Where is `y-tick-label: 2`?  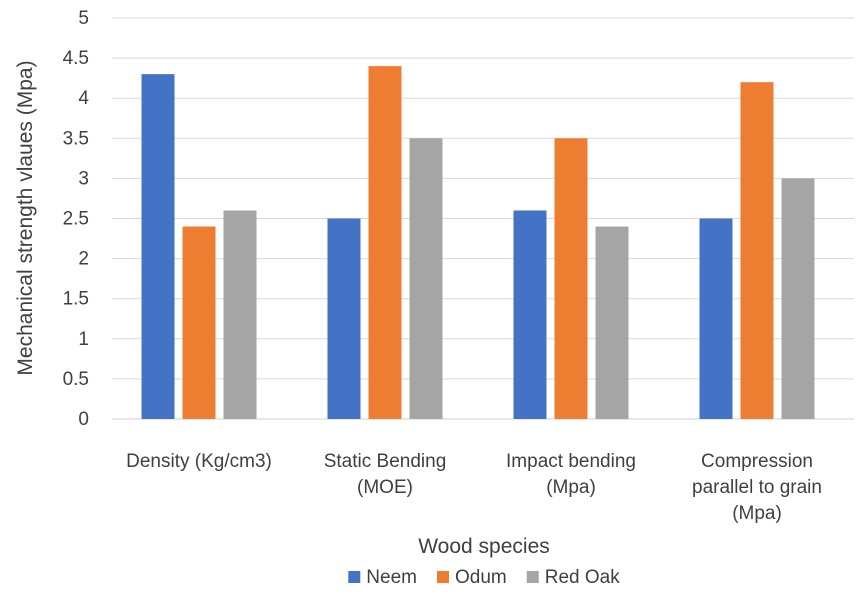 y-tick-label: 2 is located at coordinates (83, 259).